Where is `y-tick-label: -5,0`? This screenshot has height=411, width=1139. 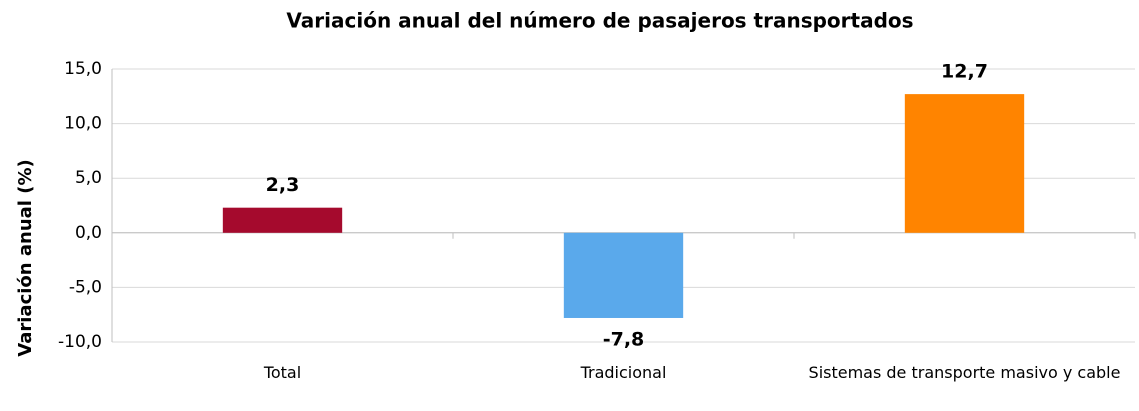
y-tick-label: -5,0 is located at coordinates (85, 287).